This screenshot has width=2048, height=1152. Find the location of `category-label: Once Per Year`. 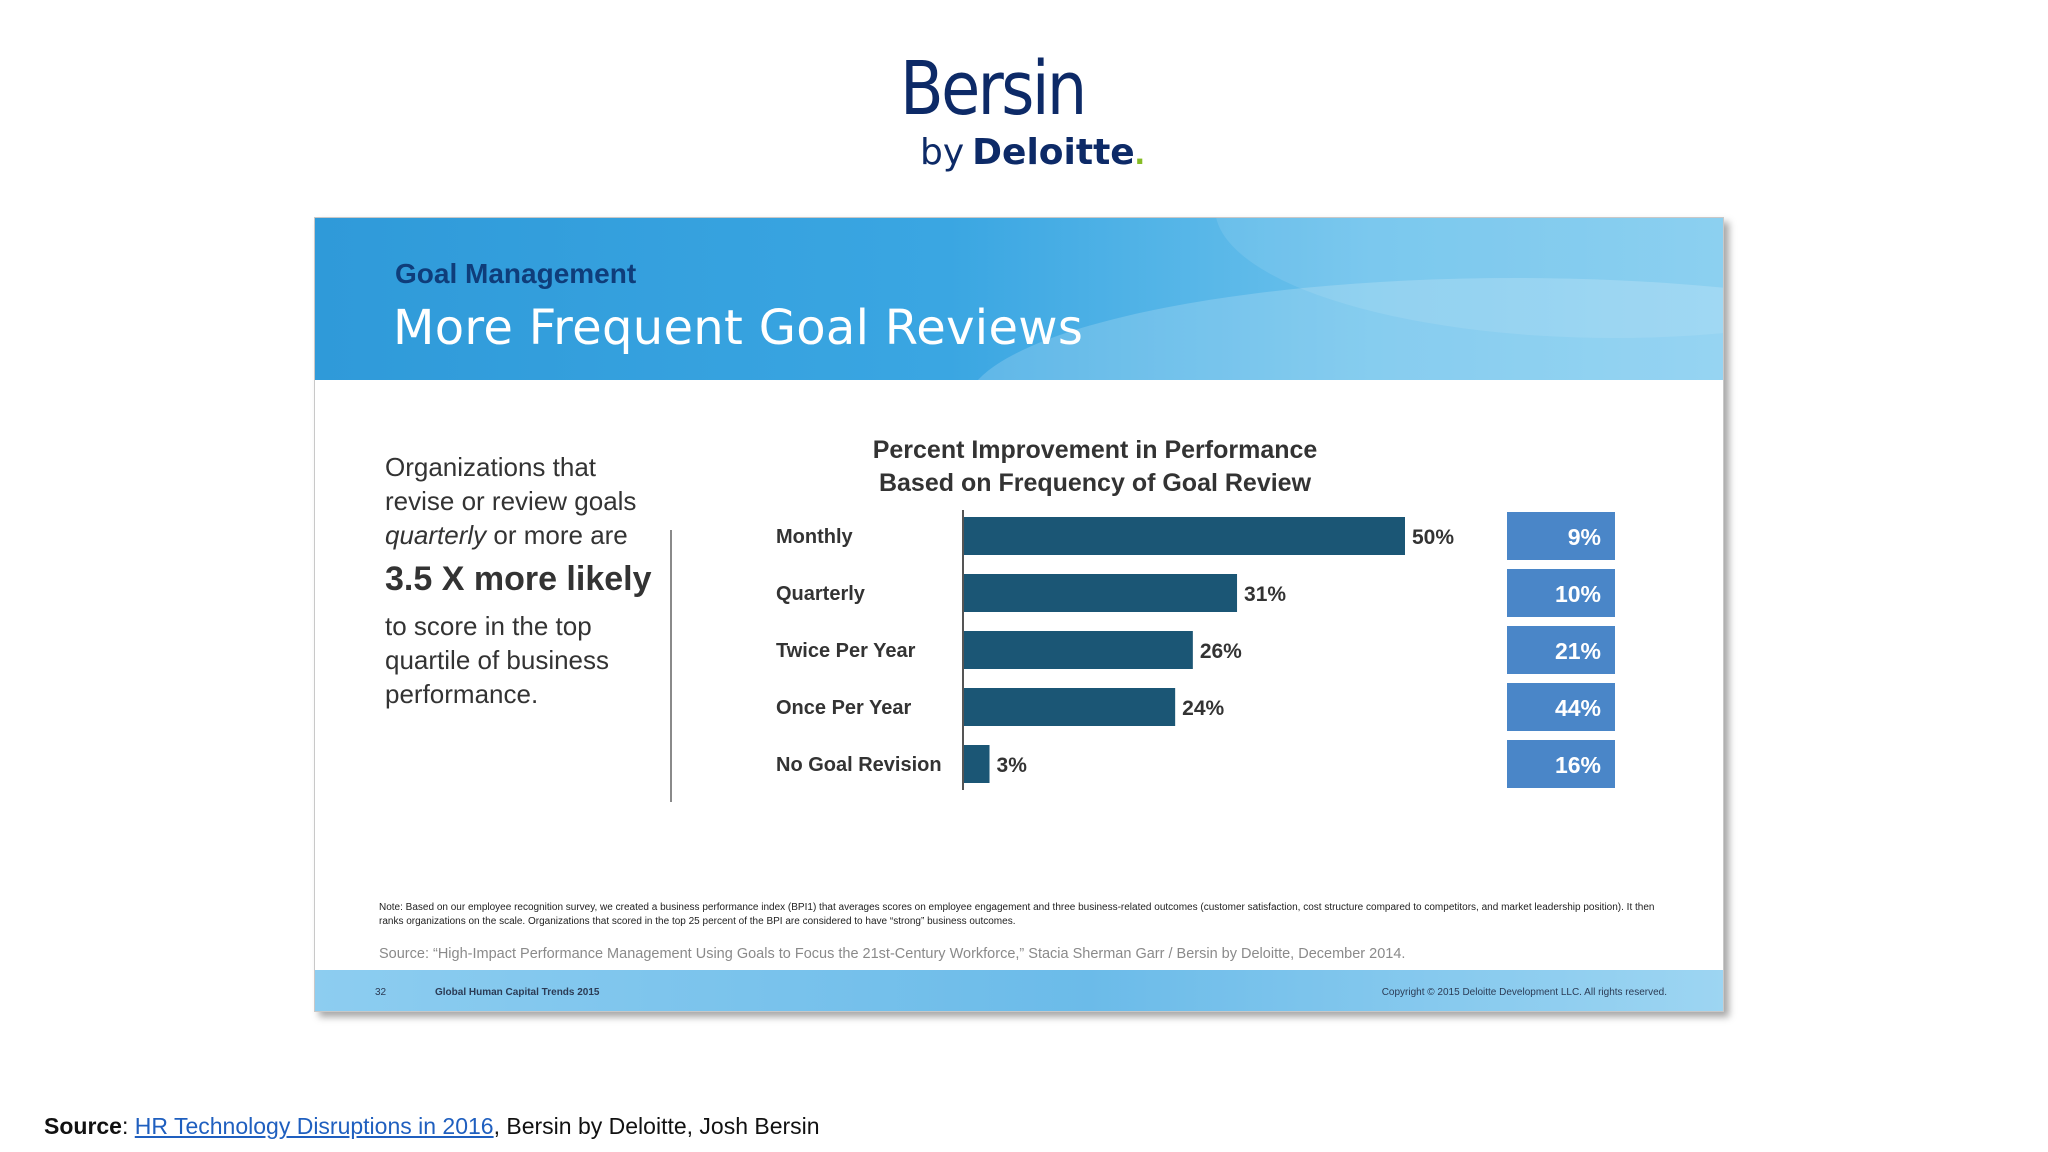

category-label: Once Per Year is located at coordinates (844, 708).